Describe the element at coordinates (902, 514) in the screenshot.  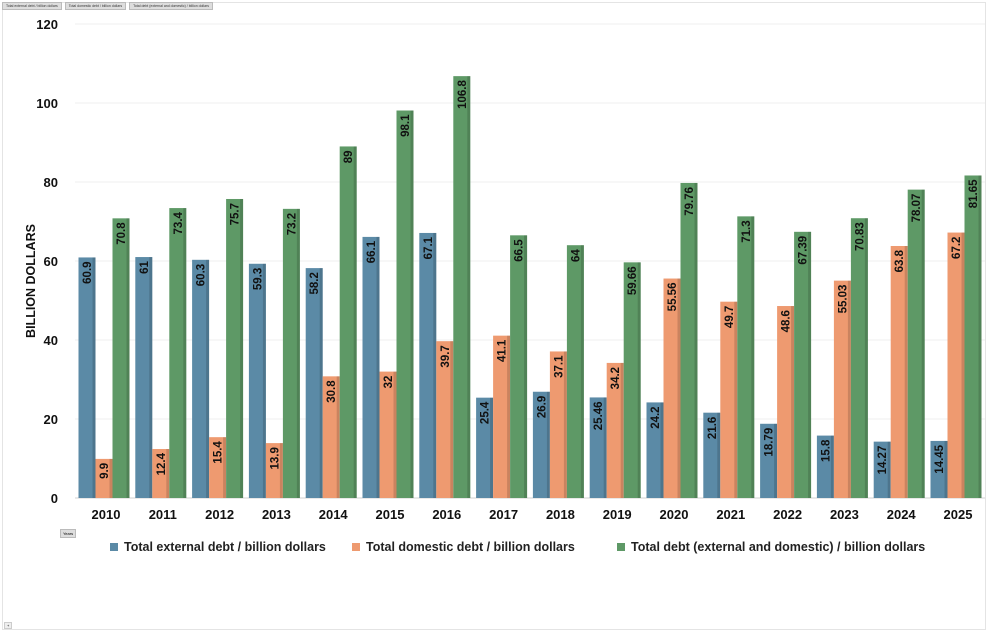
I see `x-tick-label: 2024` at that location.